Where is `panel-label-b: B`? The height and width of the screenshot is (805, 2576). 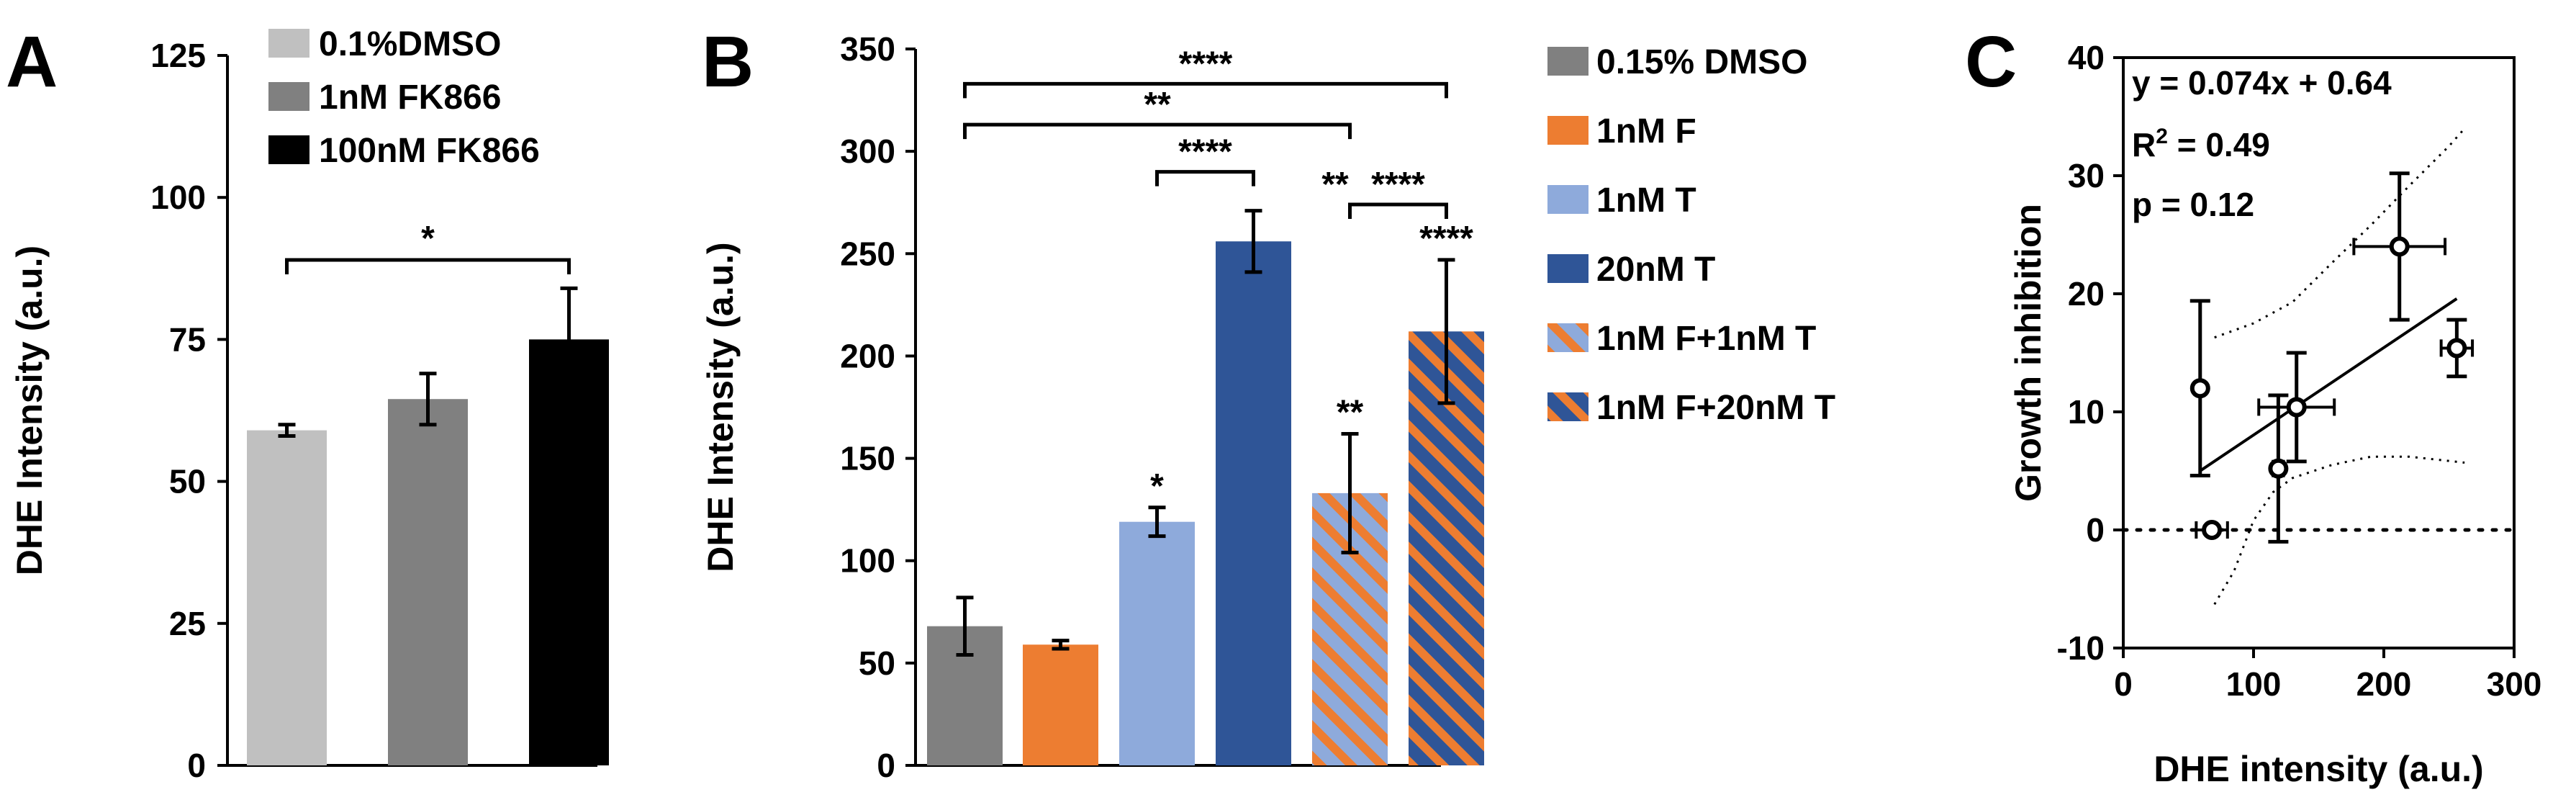
panel-label-b: B is located at coordinates (728, 62).